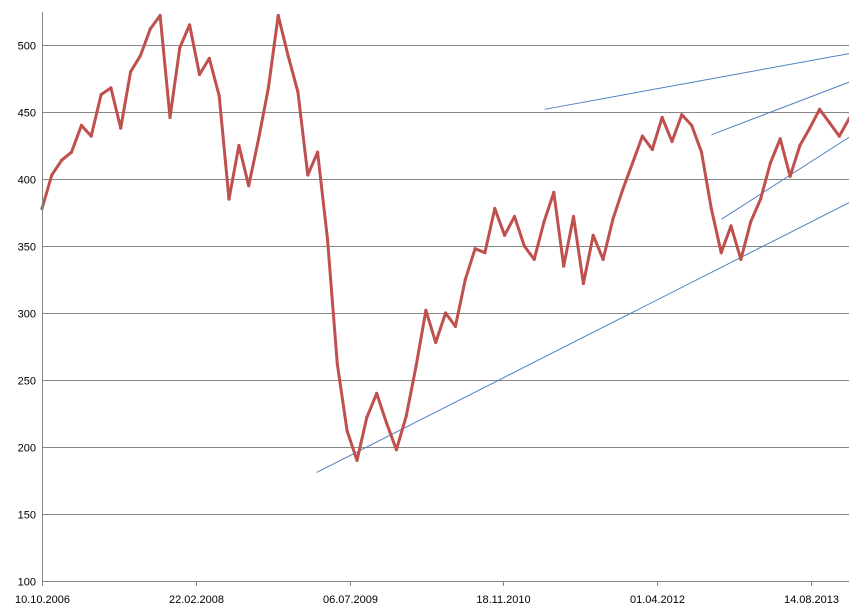 The image size is (849, 614). I want to click on y-tick-label: 250, so click(27, 382).